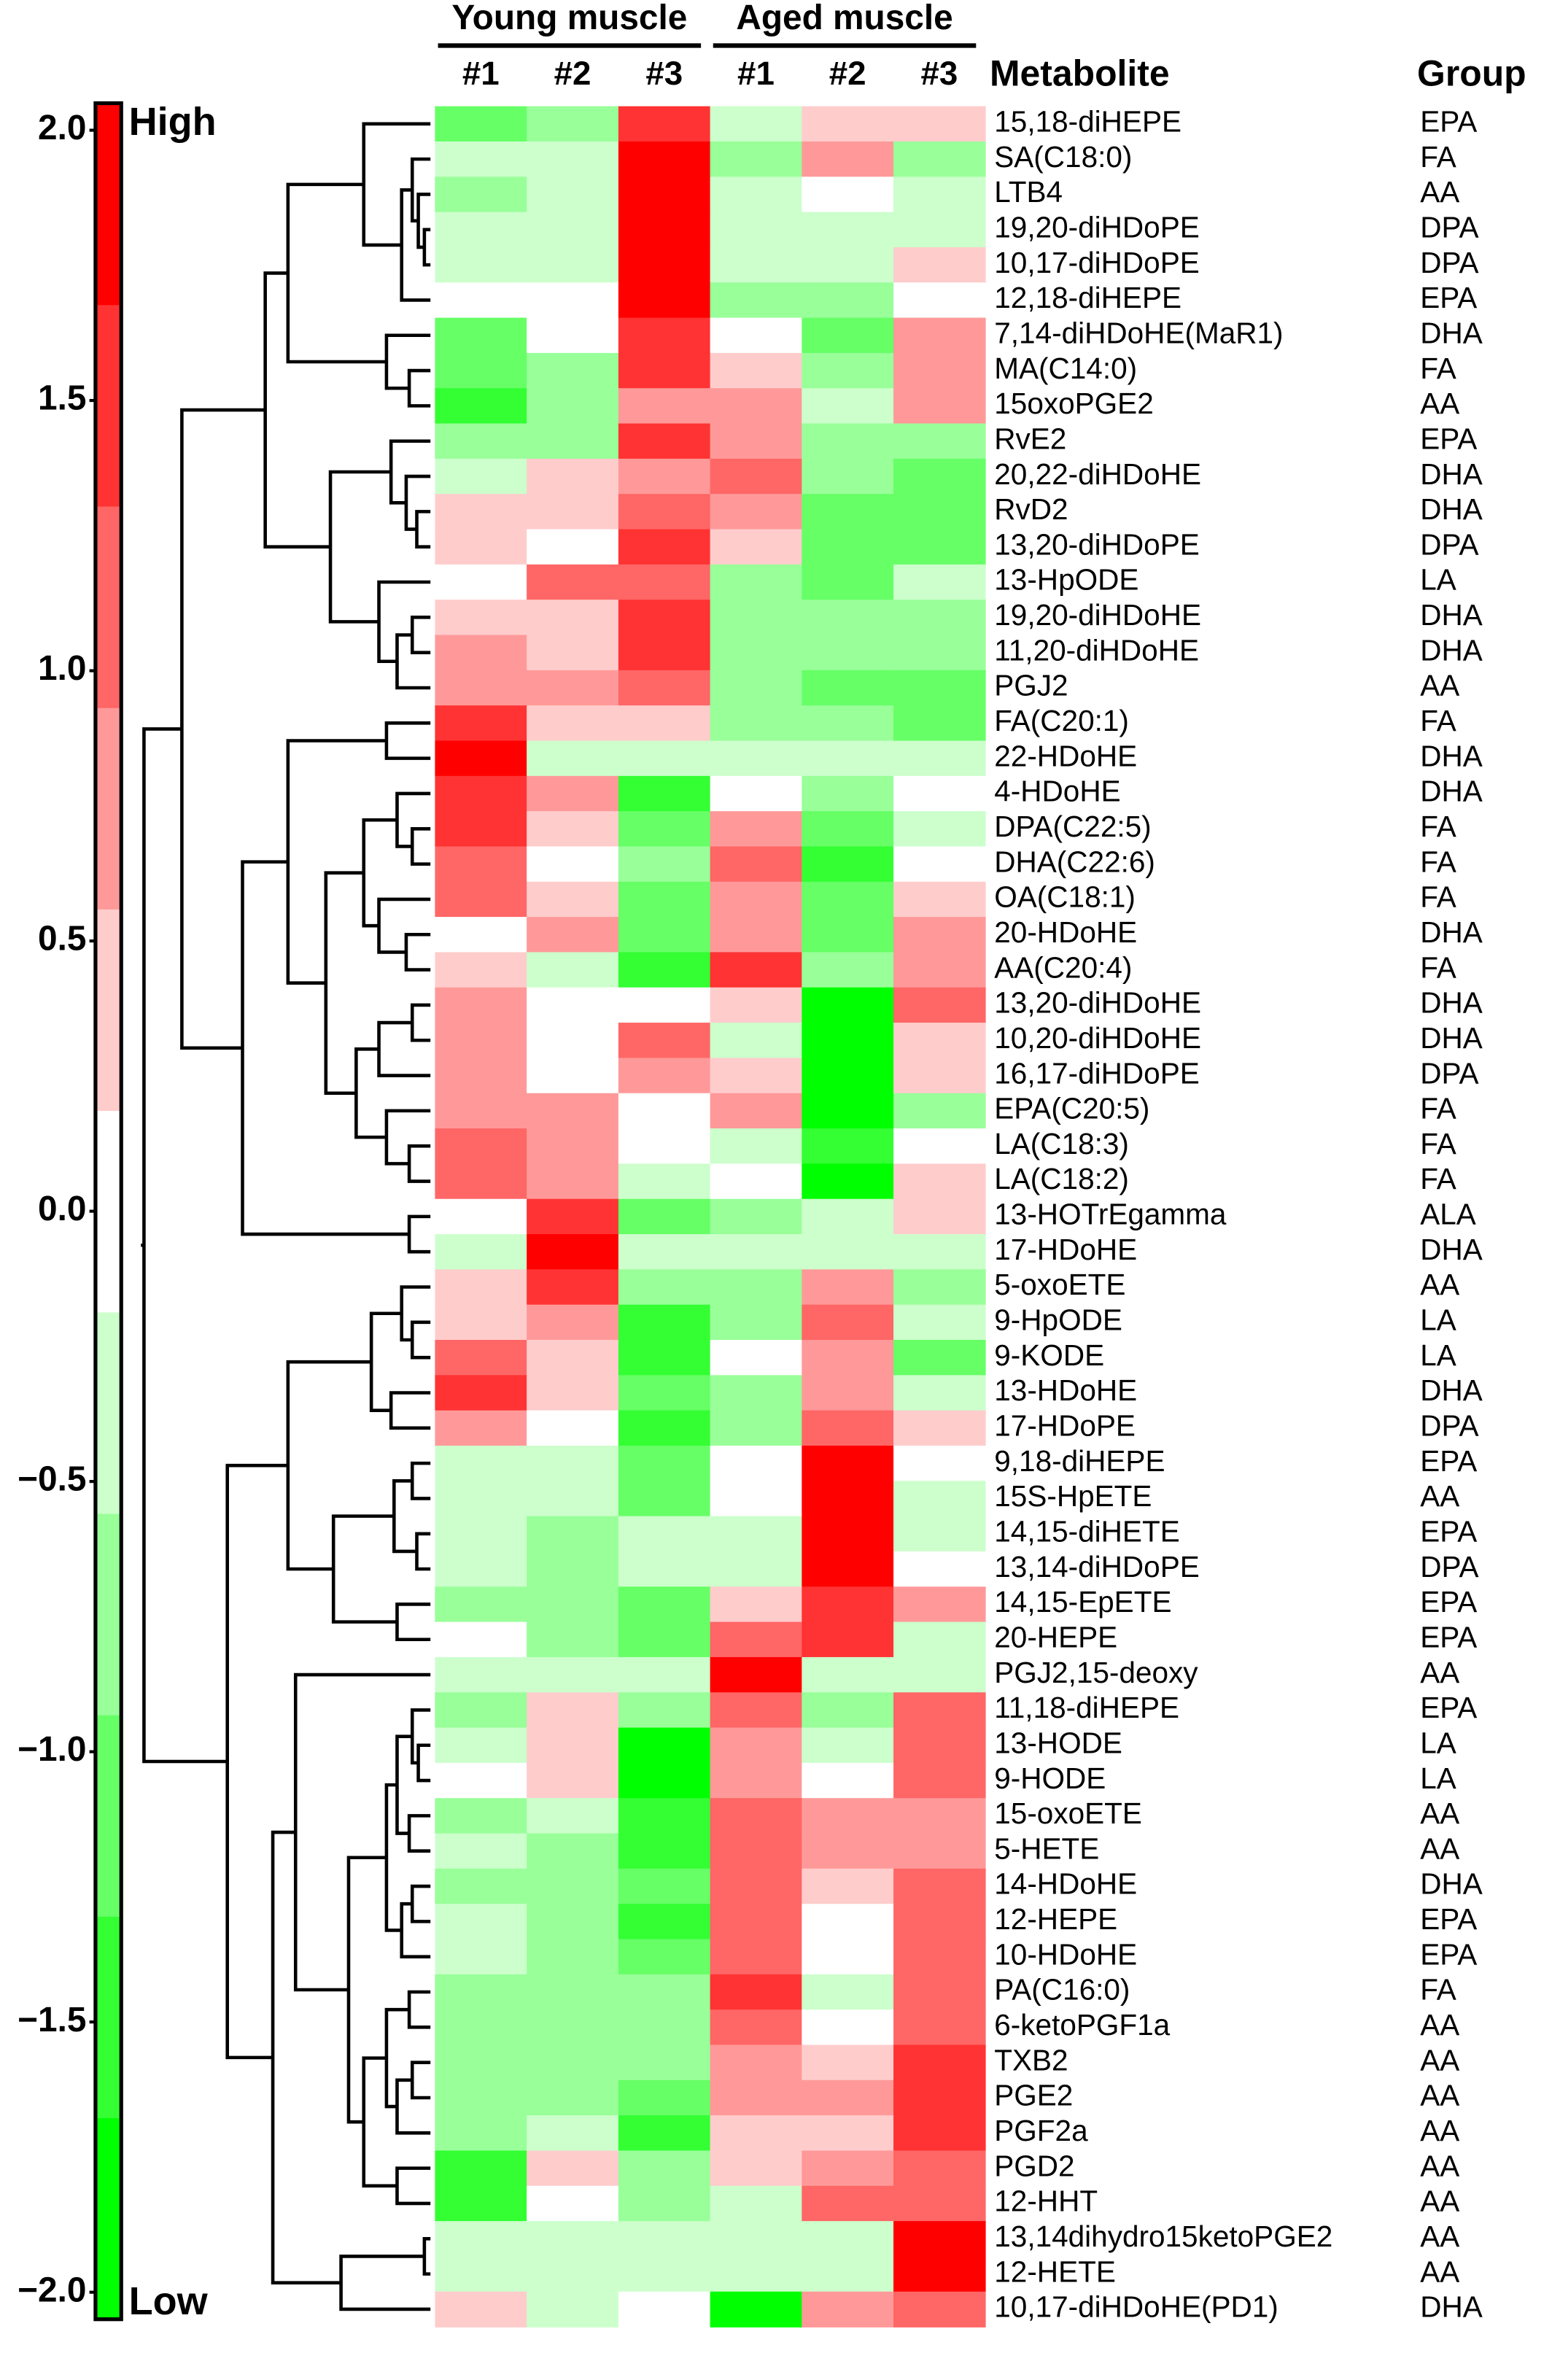  What do you see at coordinates (62, 398) in the screenshot?
I see `colorbar-tick-label: 1.5` at bounding box center [62, 398].